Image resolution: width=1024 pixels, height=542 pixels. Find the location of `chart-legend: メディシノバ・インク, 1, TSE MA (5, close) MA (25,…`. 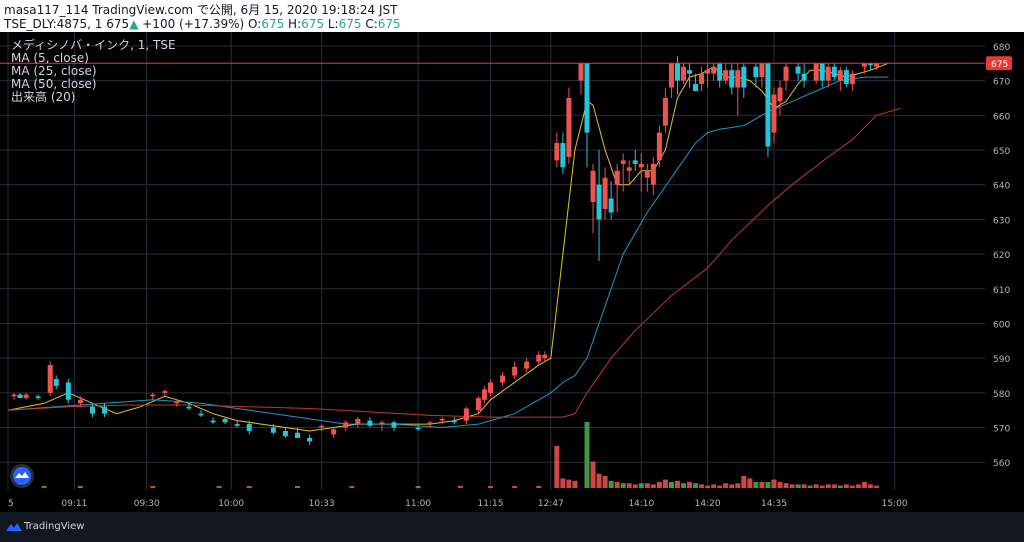

chart-legend: メディシノバ・インク, 1, TSE MA (5, close) MA (25,… is located at coordinates (93, 70).